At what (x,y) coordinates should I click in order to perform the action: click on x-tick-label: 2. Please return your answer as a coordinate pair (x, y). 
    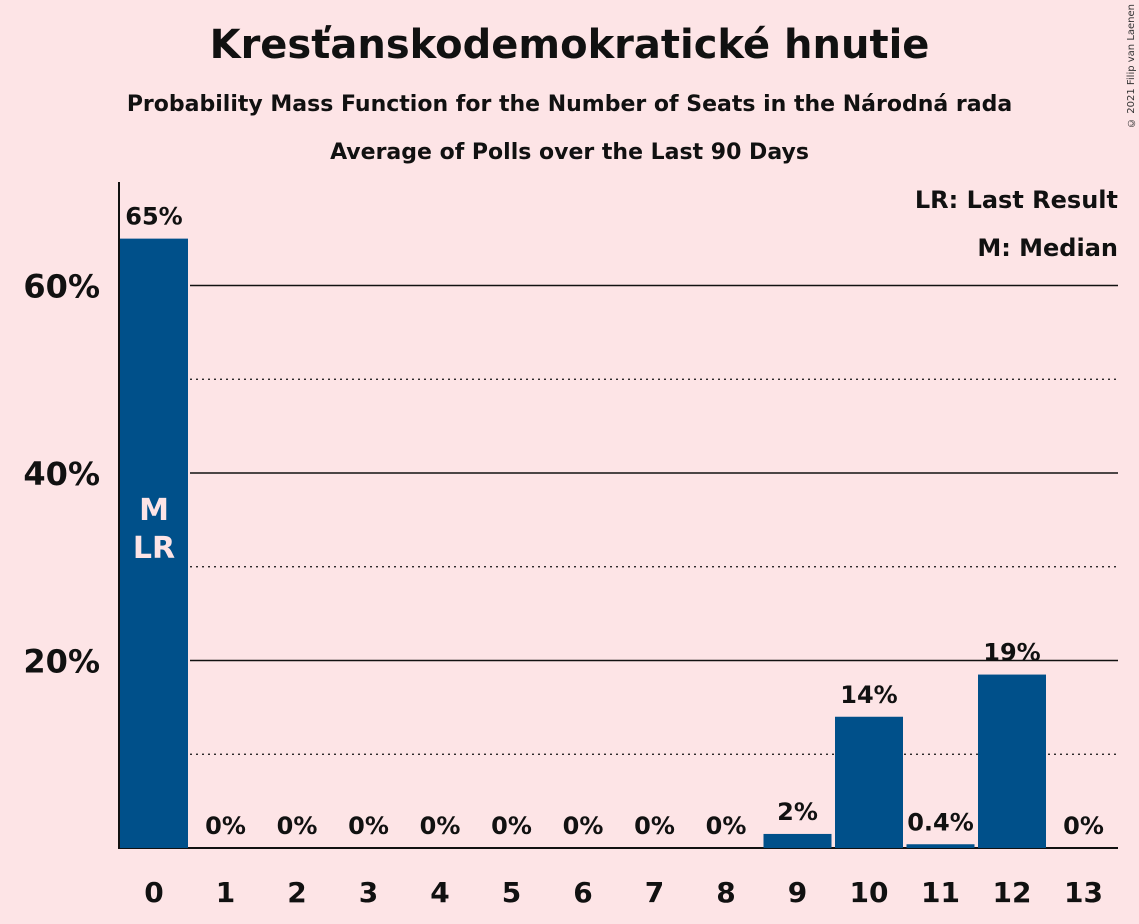
    Looking at the image, I should click on (296, 892).